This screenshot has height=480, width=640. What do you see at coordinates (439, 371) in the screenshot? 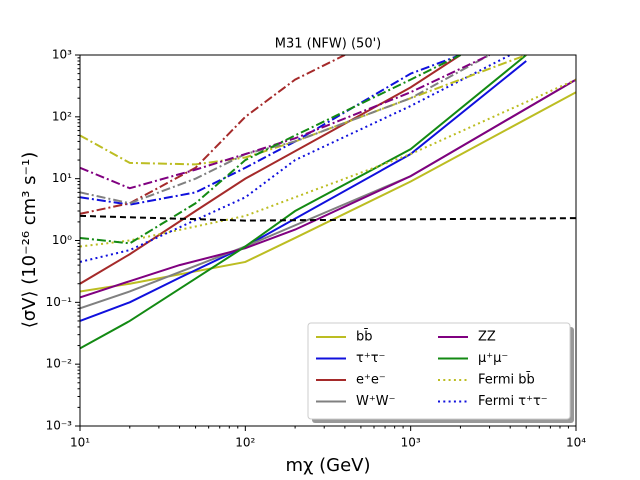
I see `legend-box` at bounding box center [439, 371].